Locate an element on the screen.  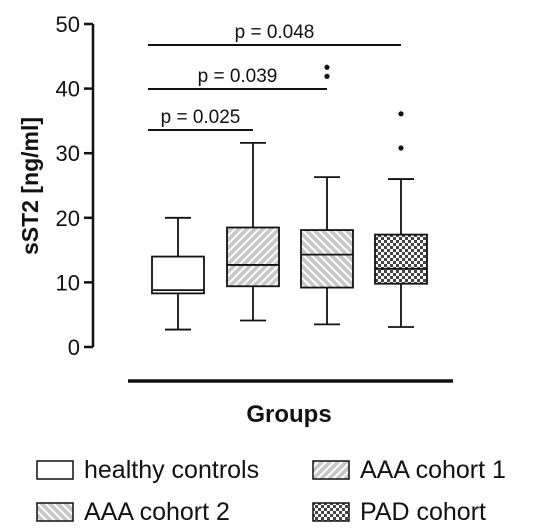
p-value-label: p = 0.025 is located at coordinates (201, 117).